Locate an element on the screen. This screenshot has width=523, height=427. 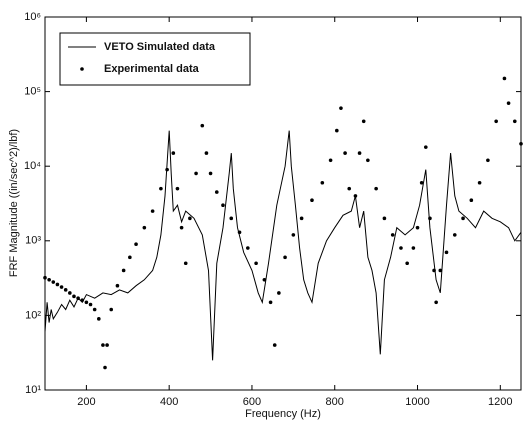
y-tick-label: 10³ is located at coordinates (33, 241).